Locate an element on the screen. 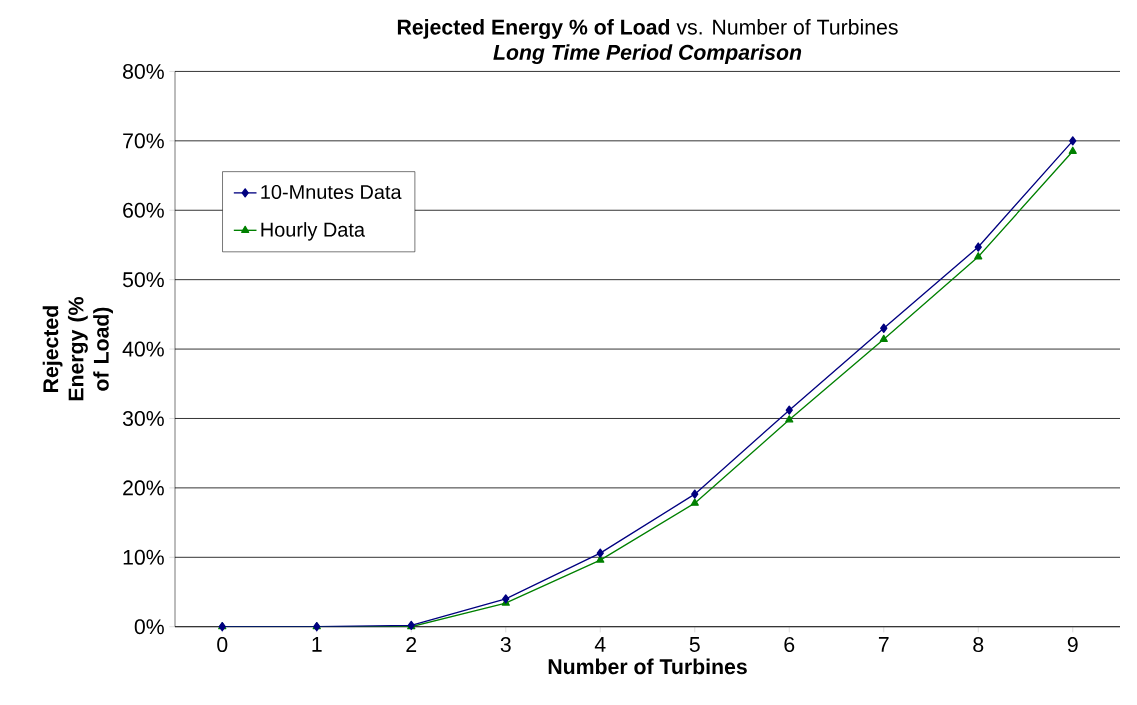 This screenshot has width=1137, height=705. y-tick-label: 20% is located at coordinates (143, 488).